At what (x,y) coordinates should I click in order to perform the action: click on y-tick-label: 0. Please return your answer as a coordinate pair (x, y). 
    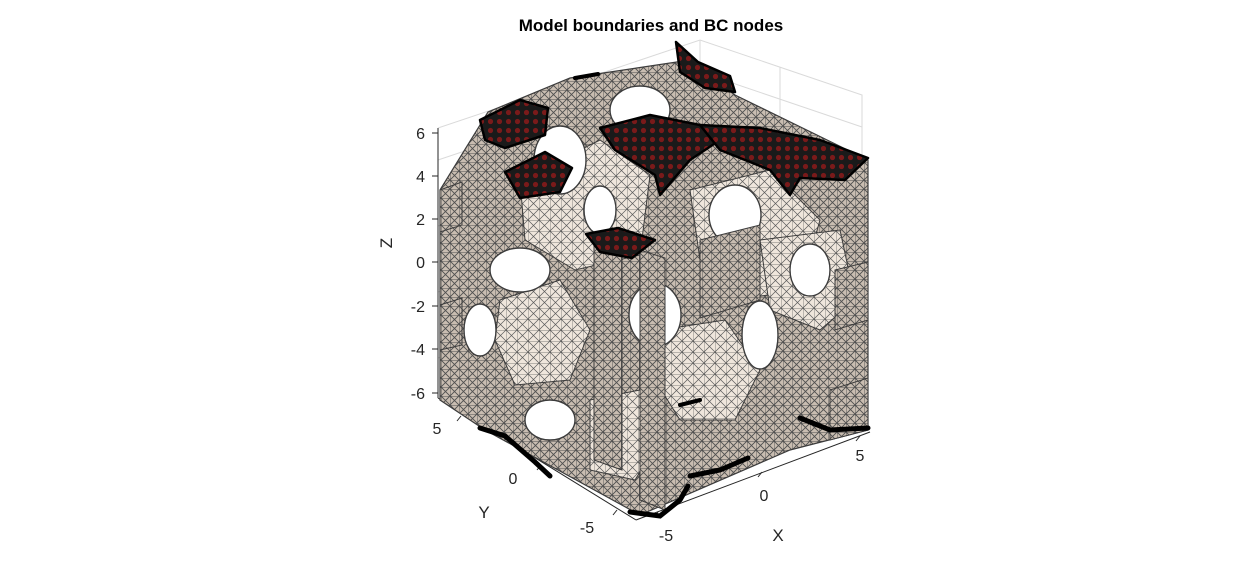
    Looking at the image, I should click on (513, 479).